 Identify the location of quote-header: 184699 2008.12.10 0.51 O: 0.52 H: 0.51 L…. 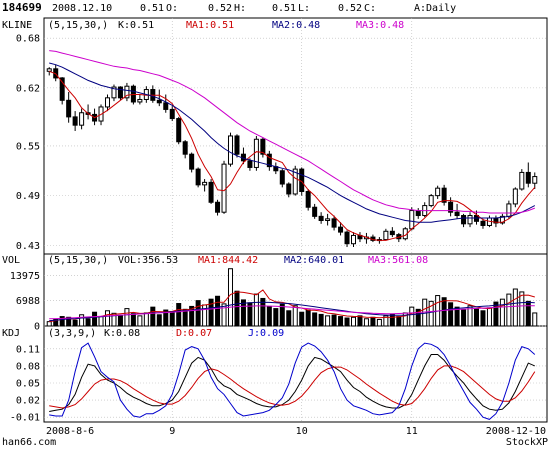
(229, 7).